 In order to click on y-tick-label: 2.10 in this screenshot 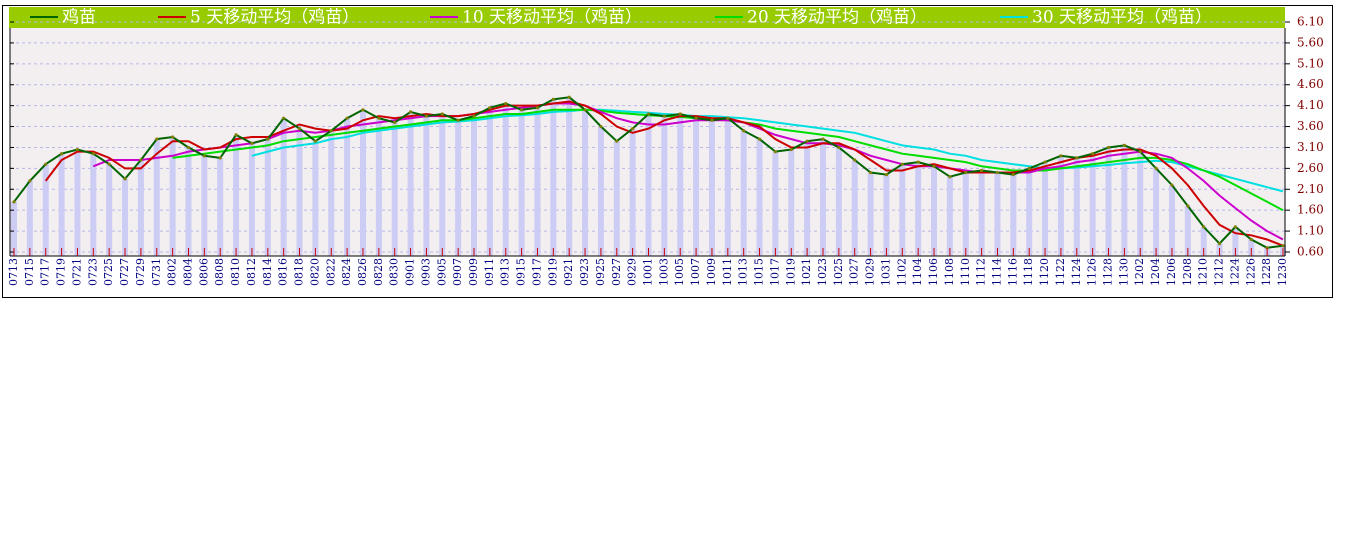, I will do `click(1310, 189)`.